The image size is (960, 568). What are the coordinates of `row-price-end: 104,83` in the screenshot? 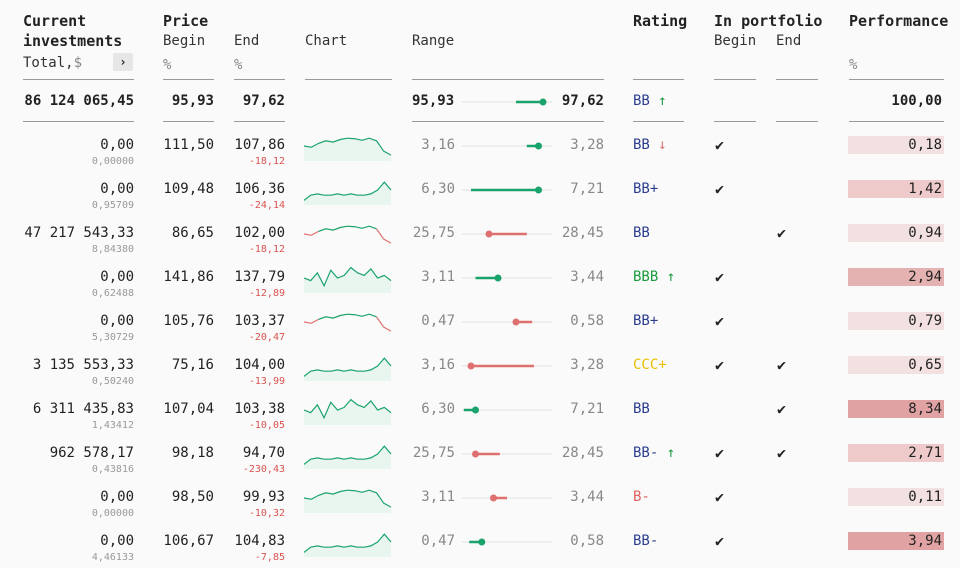 It's located at (259, 541).